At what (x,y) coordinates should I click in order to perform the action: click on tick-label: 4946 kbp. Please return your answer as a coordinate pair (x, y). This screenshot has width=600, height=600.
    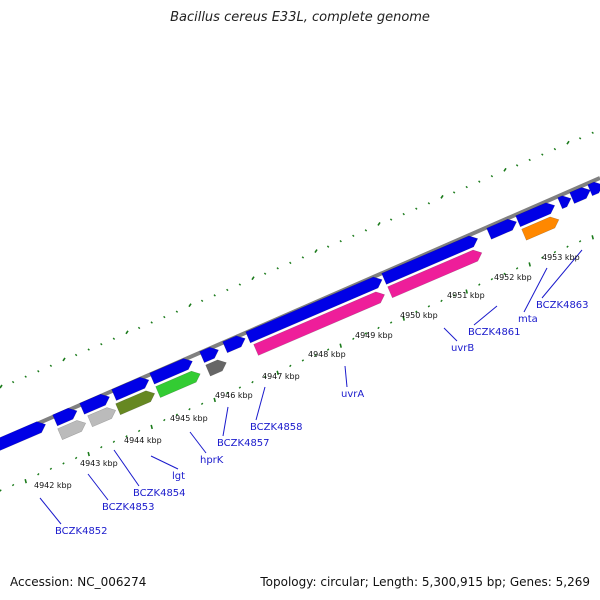
    Looking at the image, I should click on (234, 395).